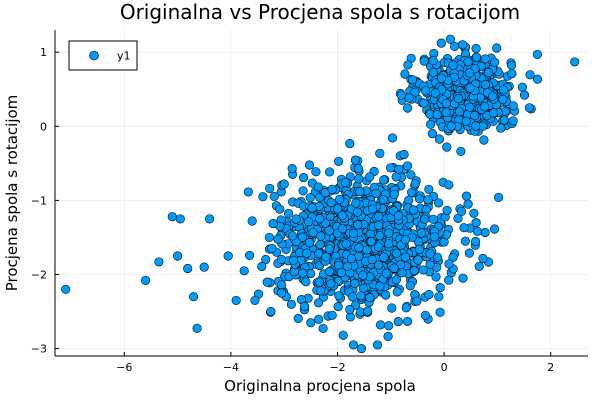  What do you see at coordinates (39, 349) in the screenshot?
I see `y-tick-label: −3` at bounding box center [39, 349].